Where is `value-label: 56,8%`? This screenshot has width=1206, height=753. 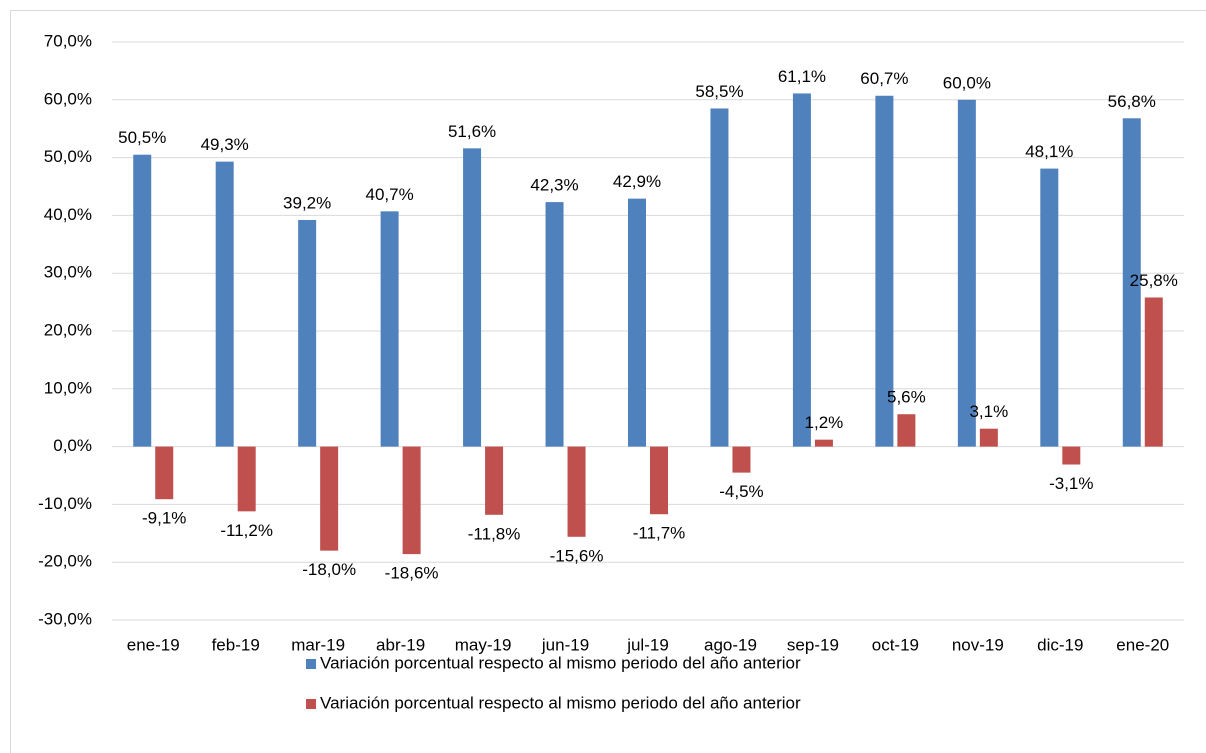
value-label: 56,8% is located at coordinates (1132, 101).